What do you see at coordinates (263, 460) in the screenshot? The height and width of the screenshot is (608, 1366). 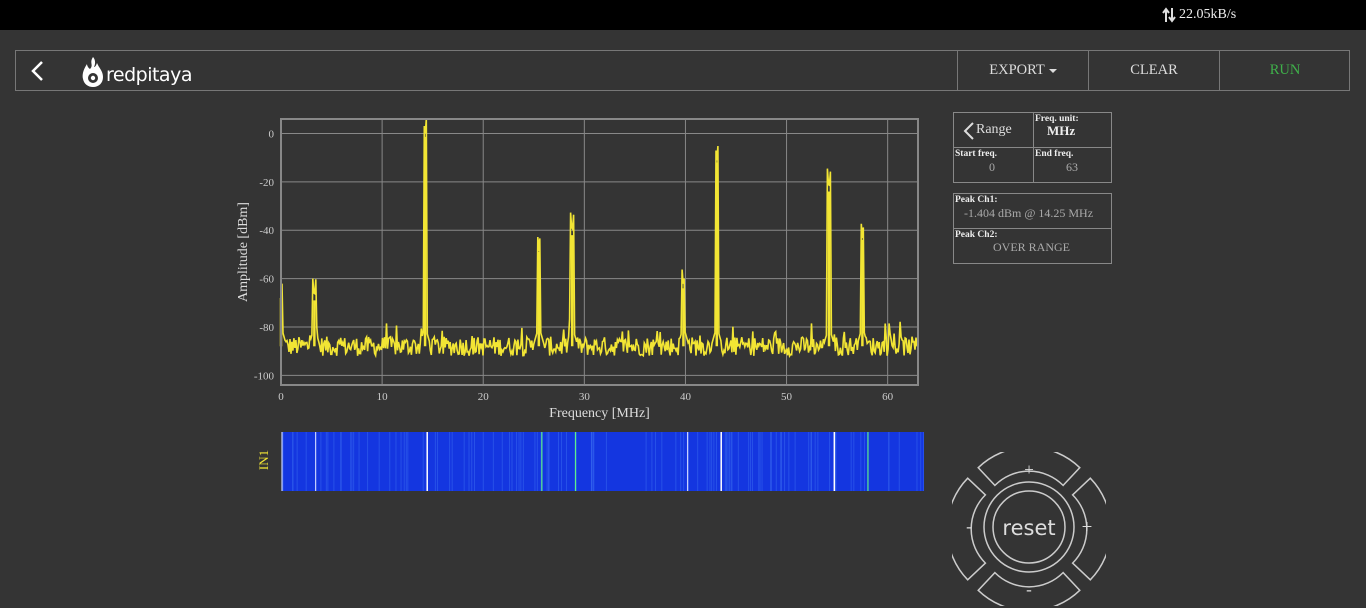 I see `waterfall-channel-label: IN1` at bounding box center [263, 460].